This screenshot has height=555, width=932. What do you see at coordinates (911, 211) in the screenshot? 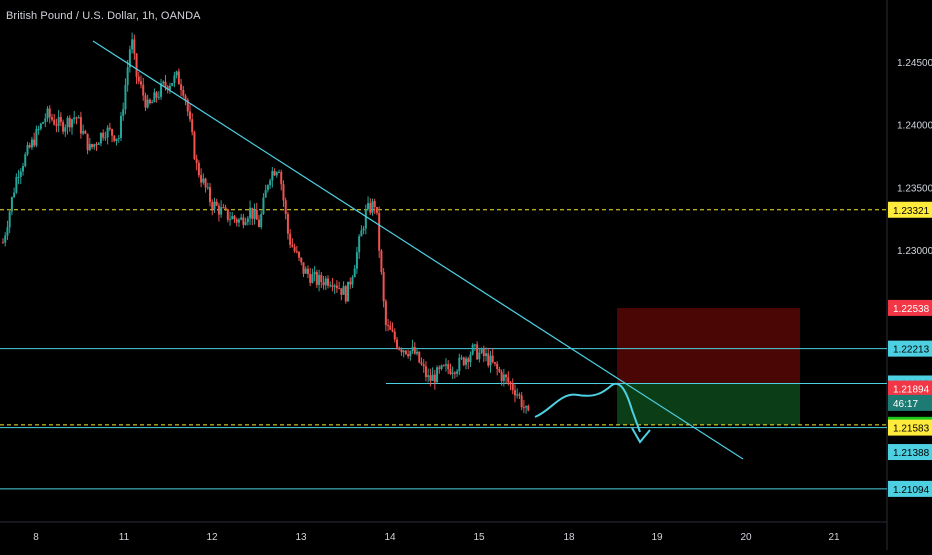
I see `price-label: 1.23321` at bounding box center [911, 211].